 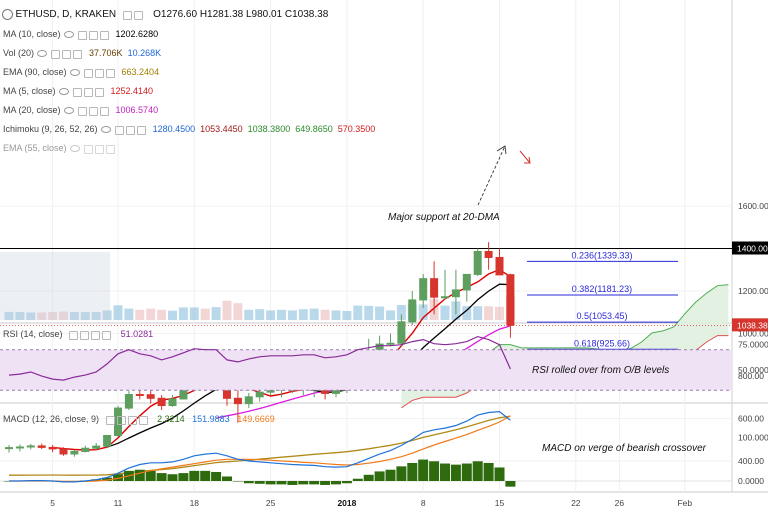 I want to click on last-price-badge-label: 1038.38, so click(x=752, y=325).